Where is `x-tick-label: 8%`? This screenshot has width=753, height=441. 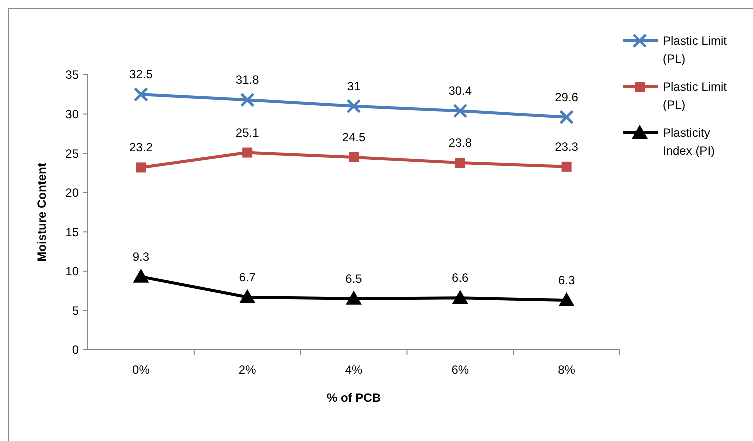 x-tick-label: 8% is located at coordinates (567, 370).